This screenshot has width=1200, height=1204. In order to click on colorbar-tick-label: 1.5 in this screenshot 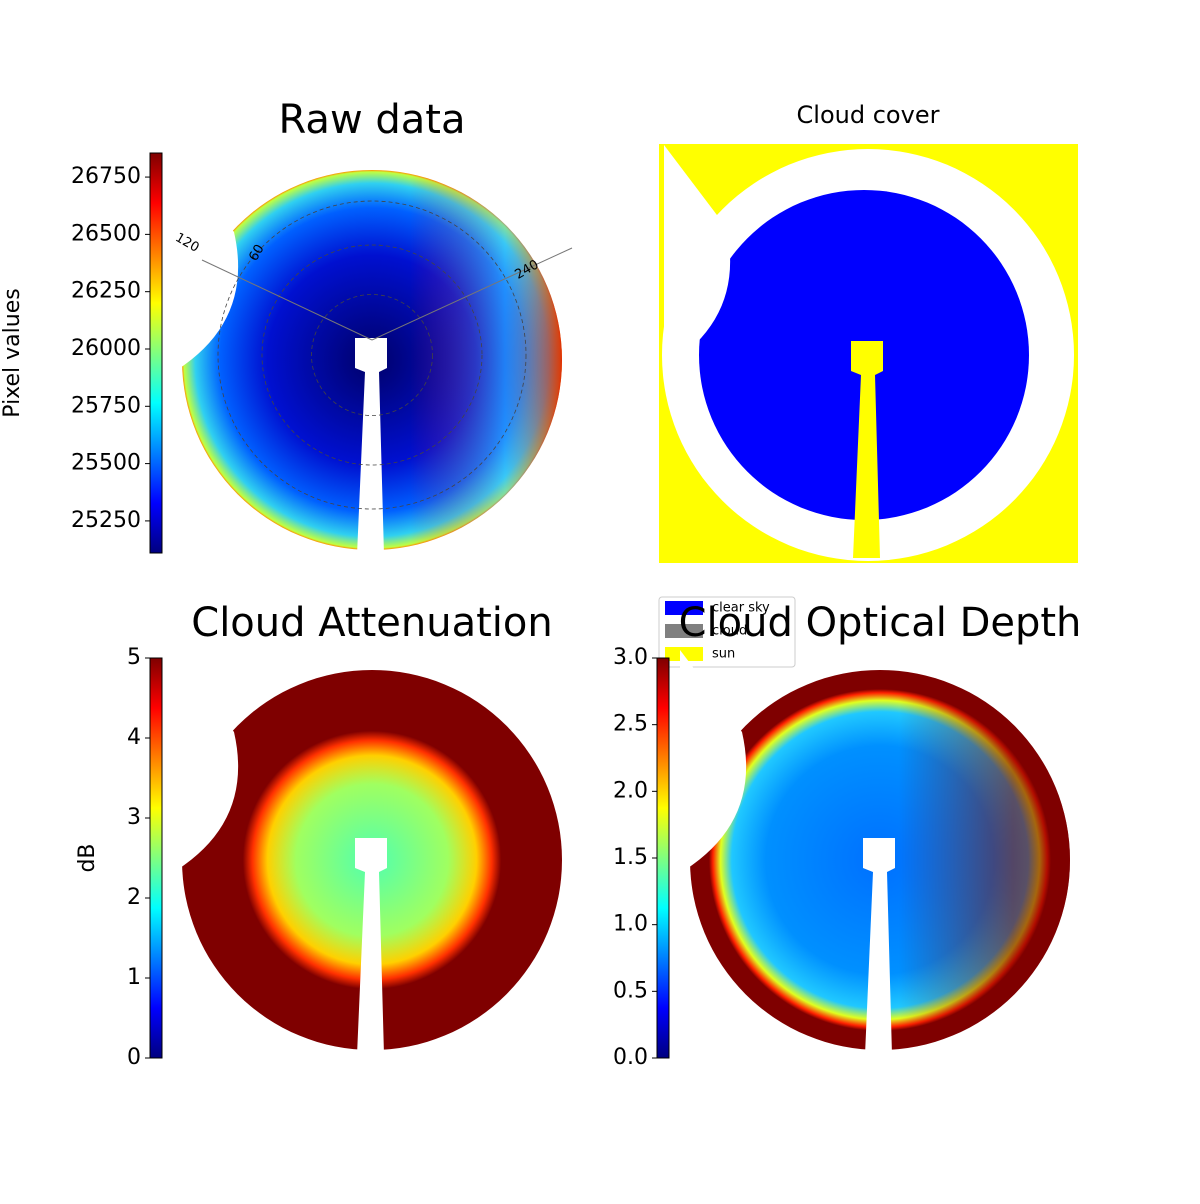, I will do `click(630, 857)`.